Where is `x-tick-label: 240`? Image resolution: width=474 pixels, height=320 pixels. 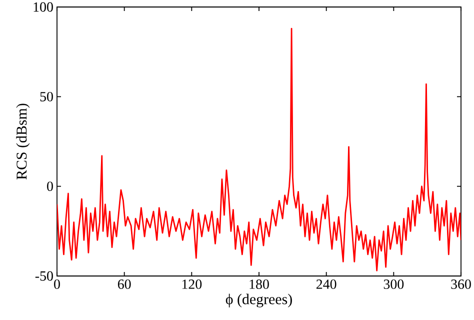 x-tick-label: 240 is located at coordinates (326, 284).